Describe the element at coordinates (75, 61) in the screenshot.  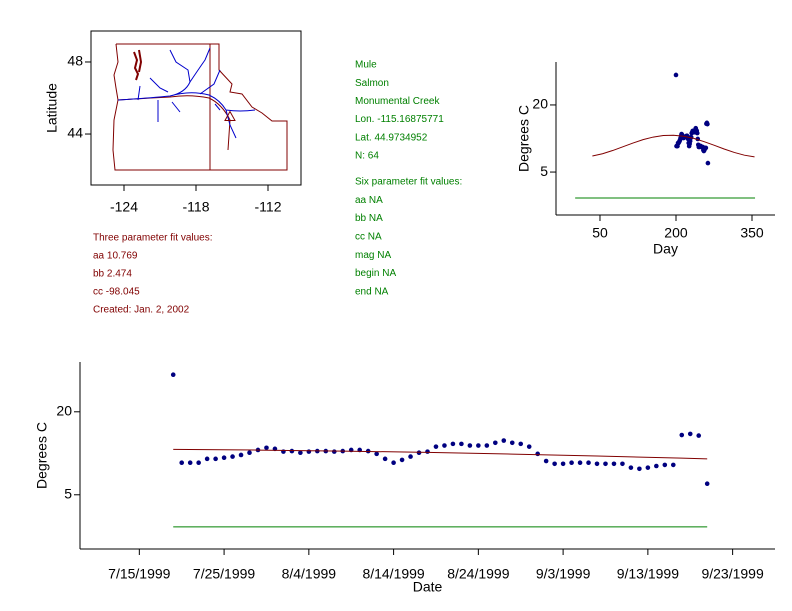
I see `y-tick-label: 48` at that location.